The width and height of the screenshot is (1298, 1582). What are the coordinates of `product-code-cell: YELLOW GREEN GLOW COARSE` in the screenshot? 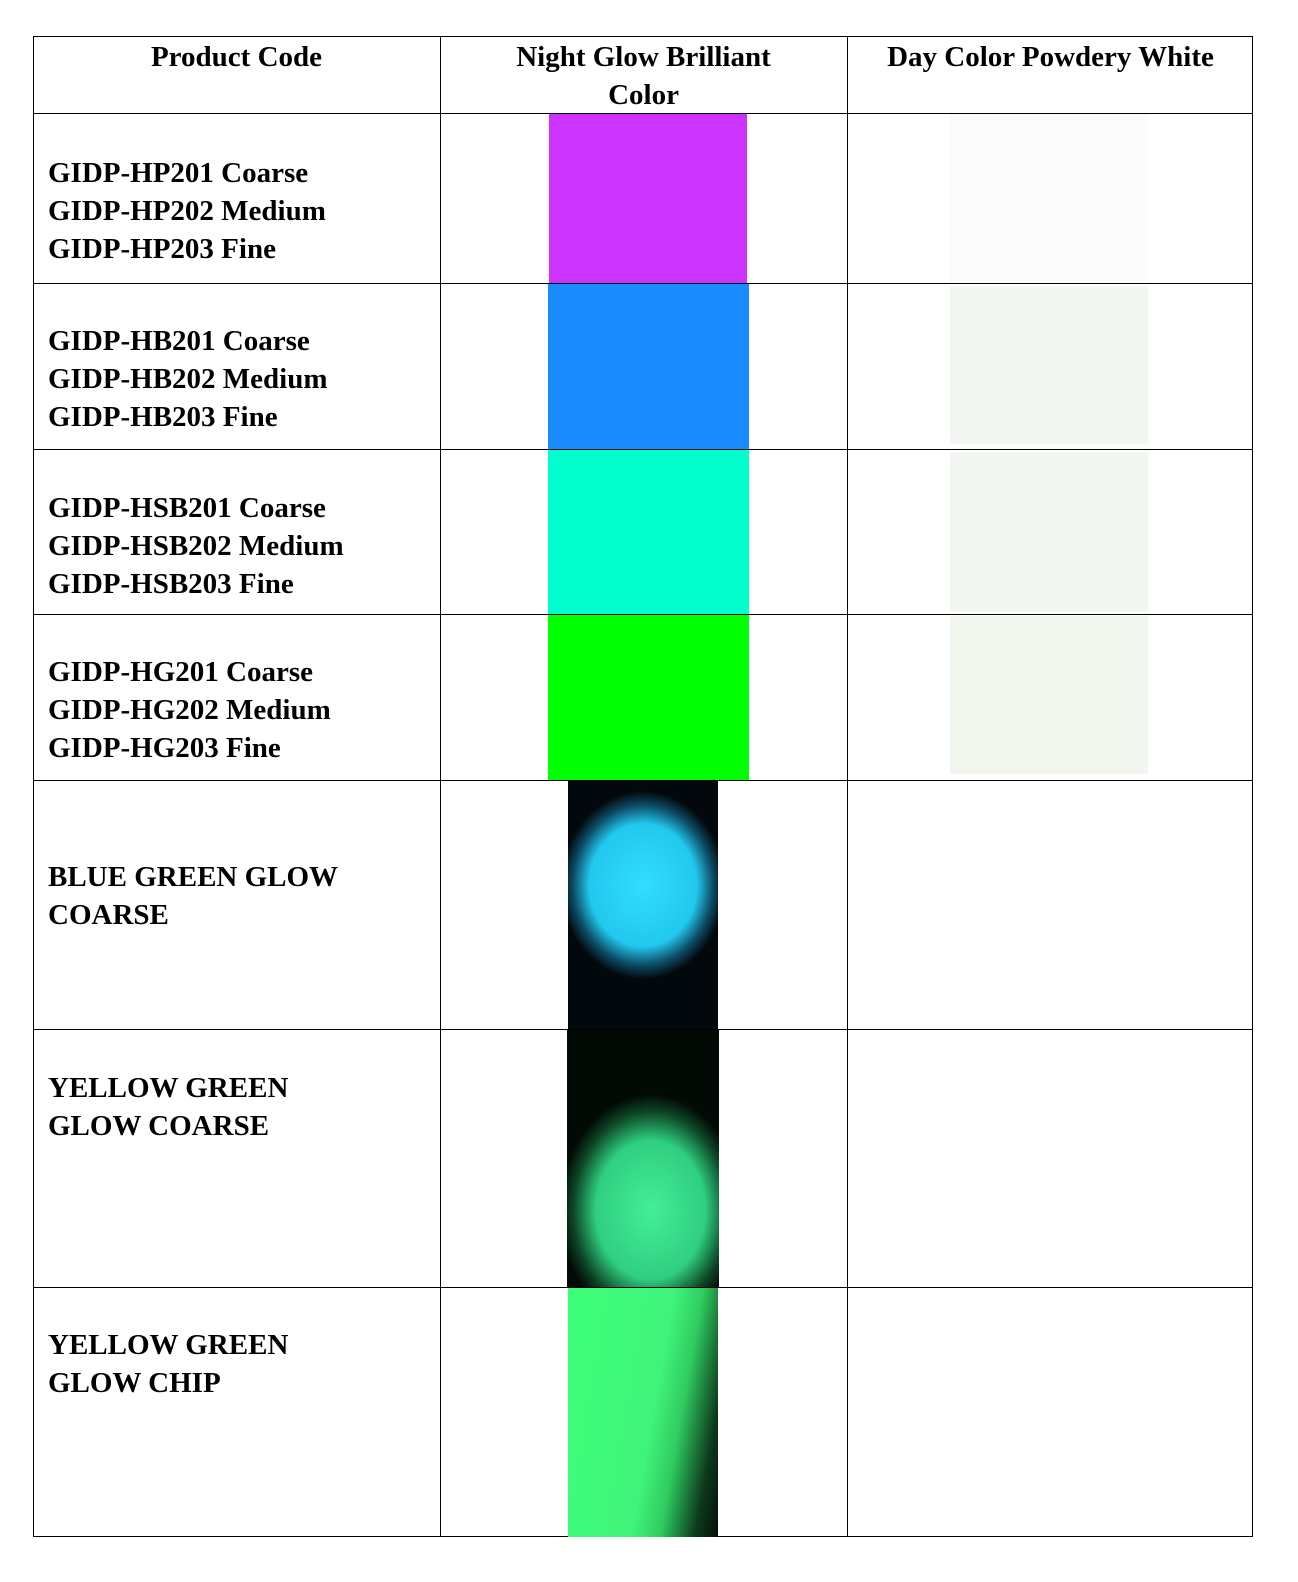 It's located at (168, 1107).